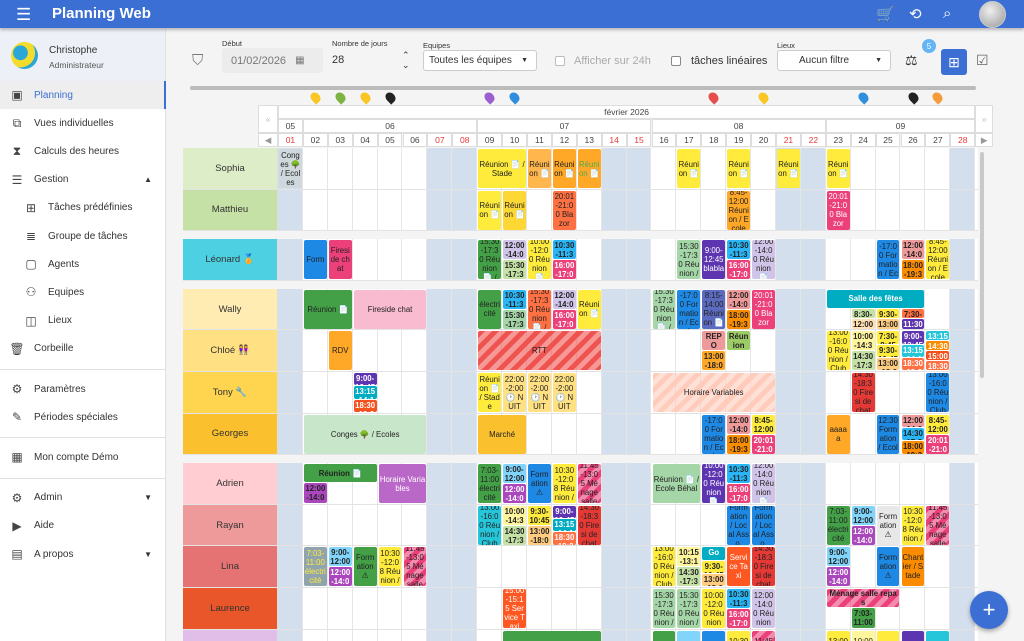  I want to click on task-block: 9:30-10:45, so click(888, 351).